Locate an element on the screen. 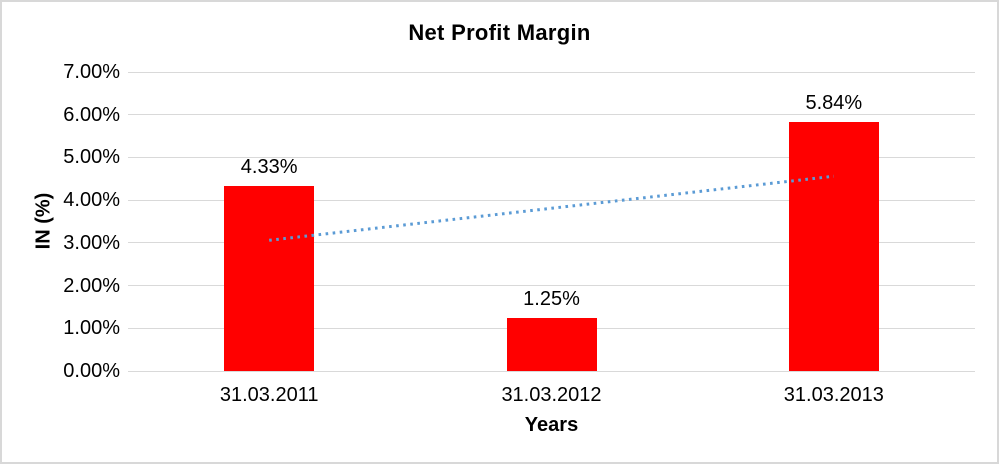 Image resolution: width=999 pixels, height=464 pixels. bar-value-label: 5.84% is located at coordinates (834, 102).